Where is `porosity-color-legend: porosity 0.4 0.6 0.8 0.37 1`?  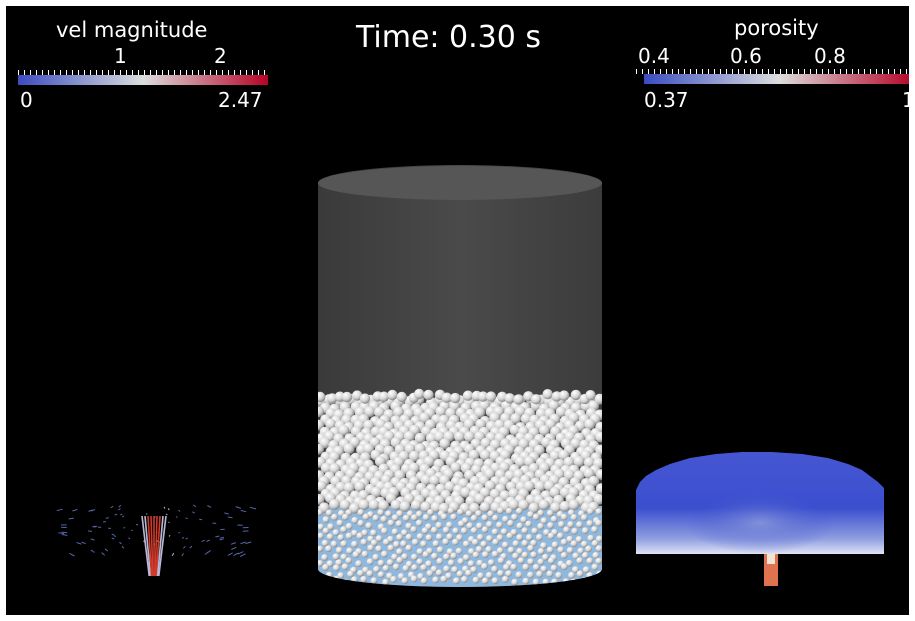
porosity-color-legend: porosity 0.4 0.6 0.8 0.37 1 is located at coordinates (772, 64).